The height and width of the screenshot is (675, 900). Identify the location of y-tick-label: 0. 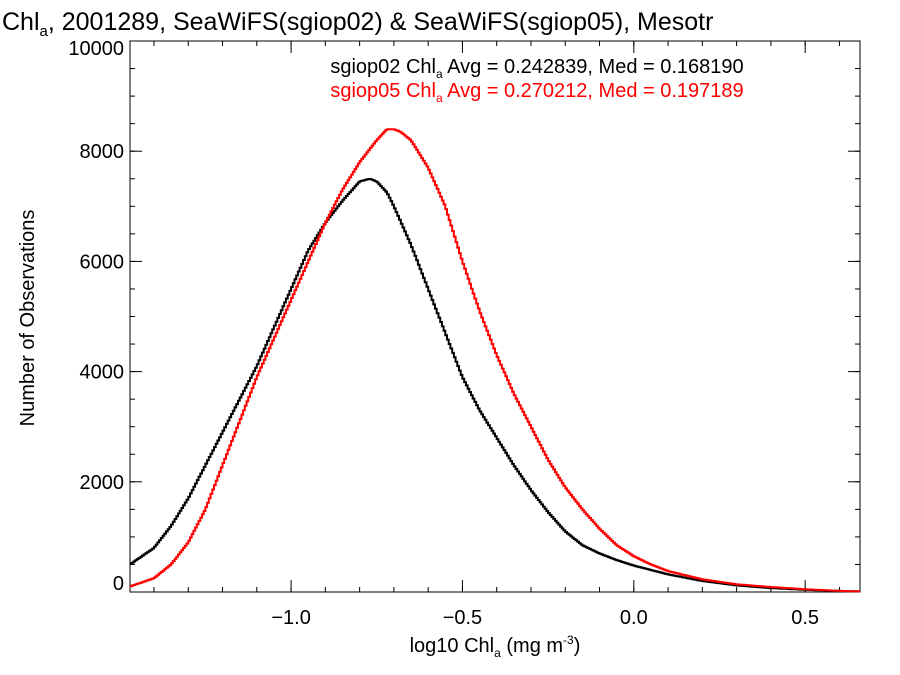
(118, 584).